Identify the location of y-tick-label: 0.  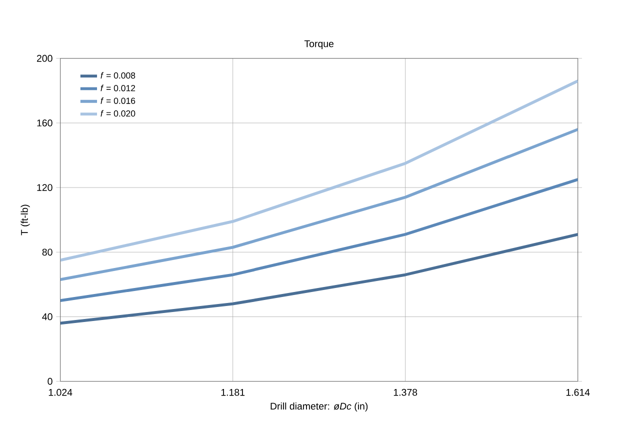
(50, 381).